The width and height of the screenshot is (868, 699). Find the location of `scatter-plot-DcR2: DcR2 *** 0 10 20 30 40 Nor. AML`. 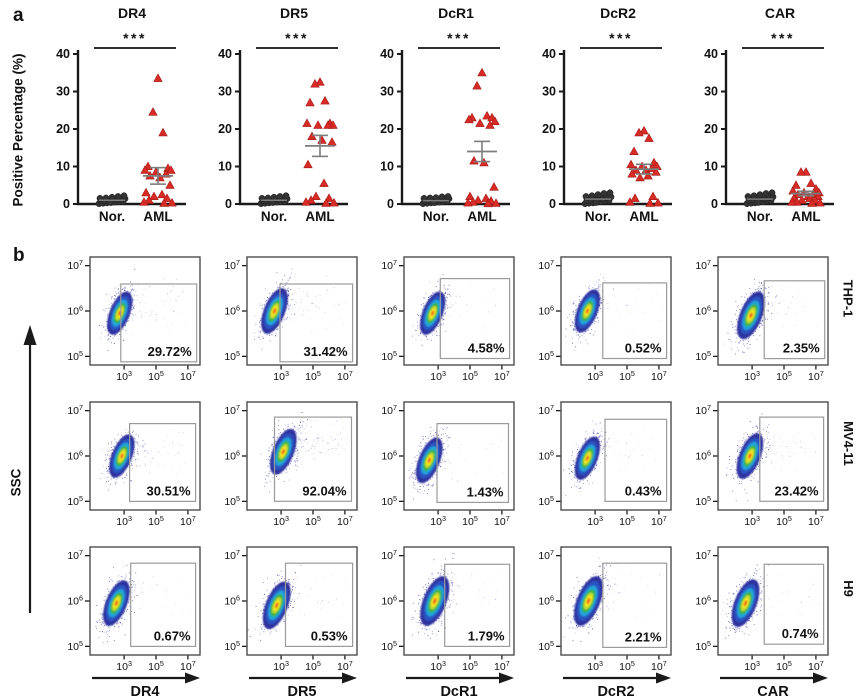

scatter-plot-DcR2: DcR2 *** 0 10 20 30 40 Nor. AML is located at coordinates (607, 114).